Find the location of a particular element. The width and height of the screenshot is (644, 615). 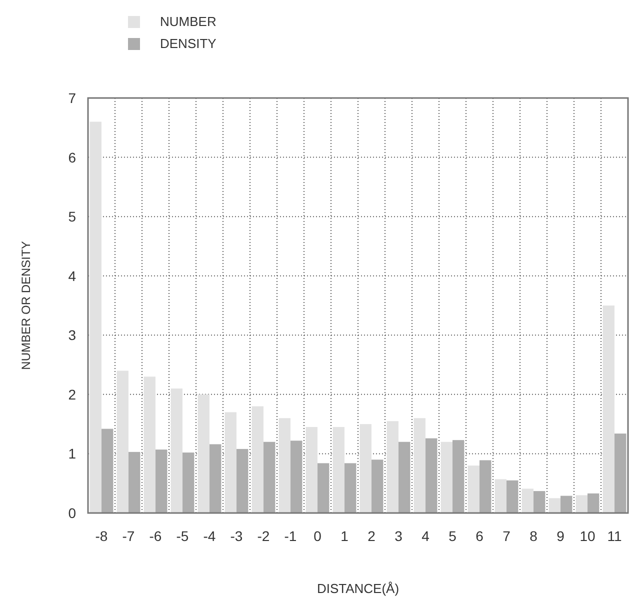

y-axis-title: NUMBER OR DENSITY is located at coordinates (26, 305).